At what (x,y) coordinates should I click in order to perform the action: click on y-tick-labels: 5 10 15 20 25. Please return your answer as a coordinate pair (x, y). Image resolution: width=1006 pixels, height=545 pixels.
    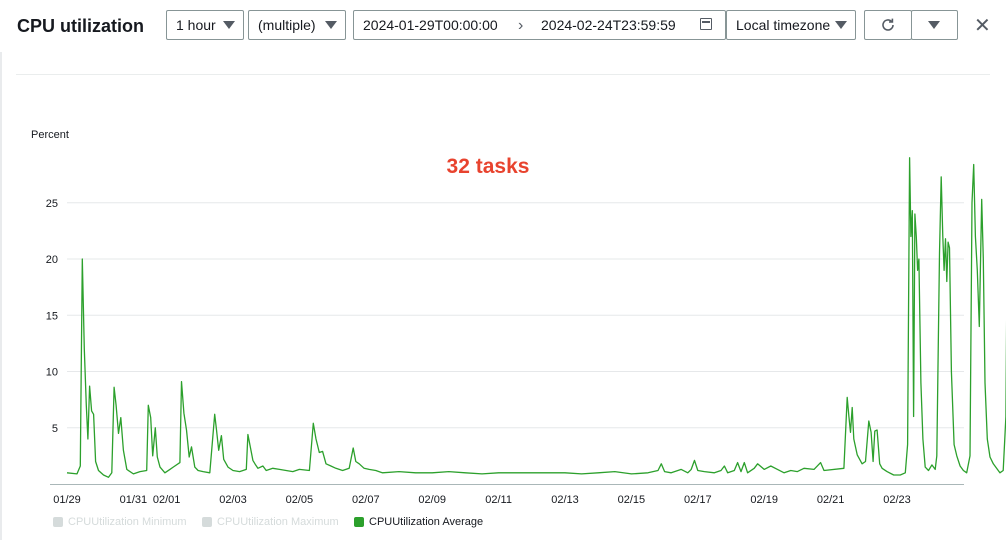
    Looking at the image, I should click on (52, 316).